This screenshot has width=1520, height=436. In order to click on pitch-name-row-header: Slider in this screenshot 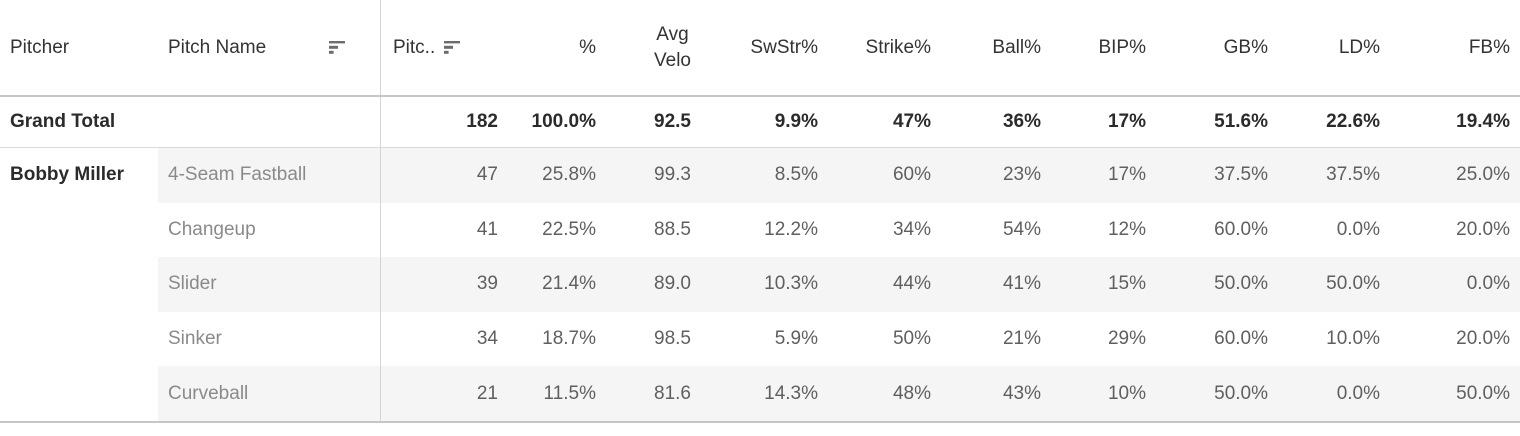, I will do `click(269, 284)`.